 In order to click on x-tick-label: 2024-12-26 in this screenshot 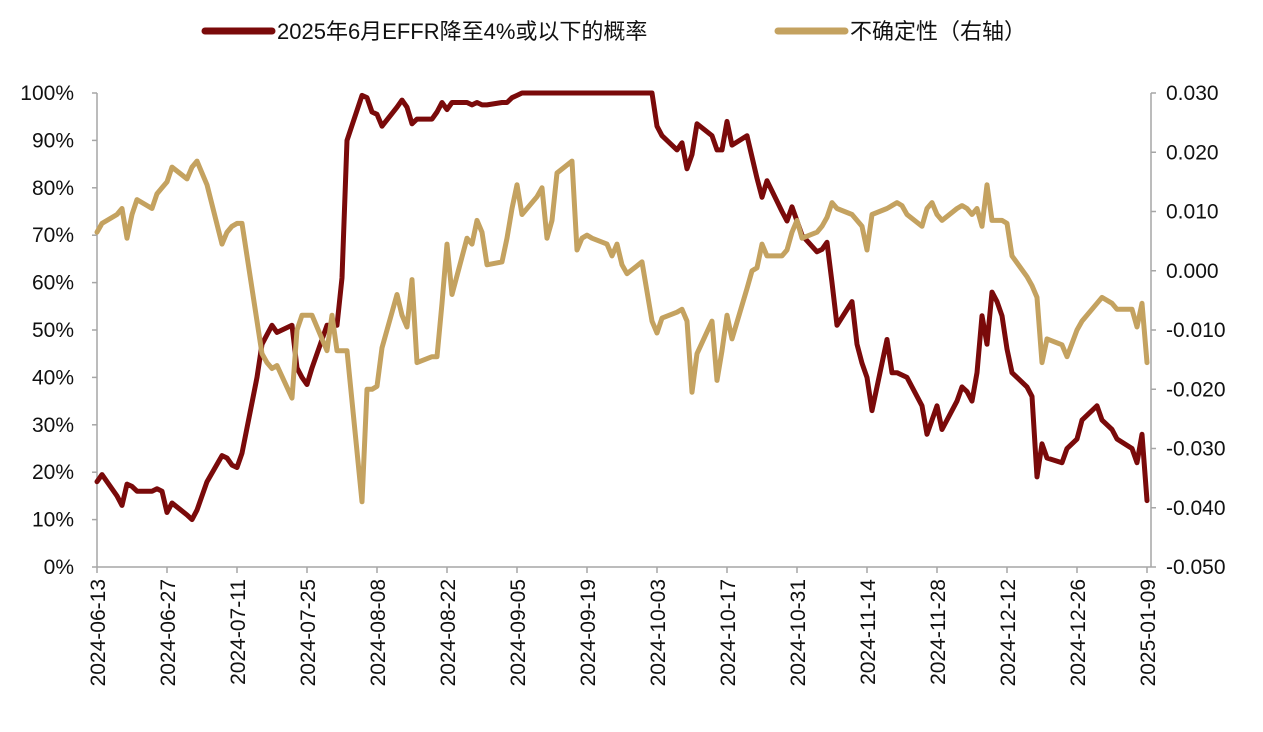, I will do `click(1078, 632)`.